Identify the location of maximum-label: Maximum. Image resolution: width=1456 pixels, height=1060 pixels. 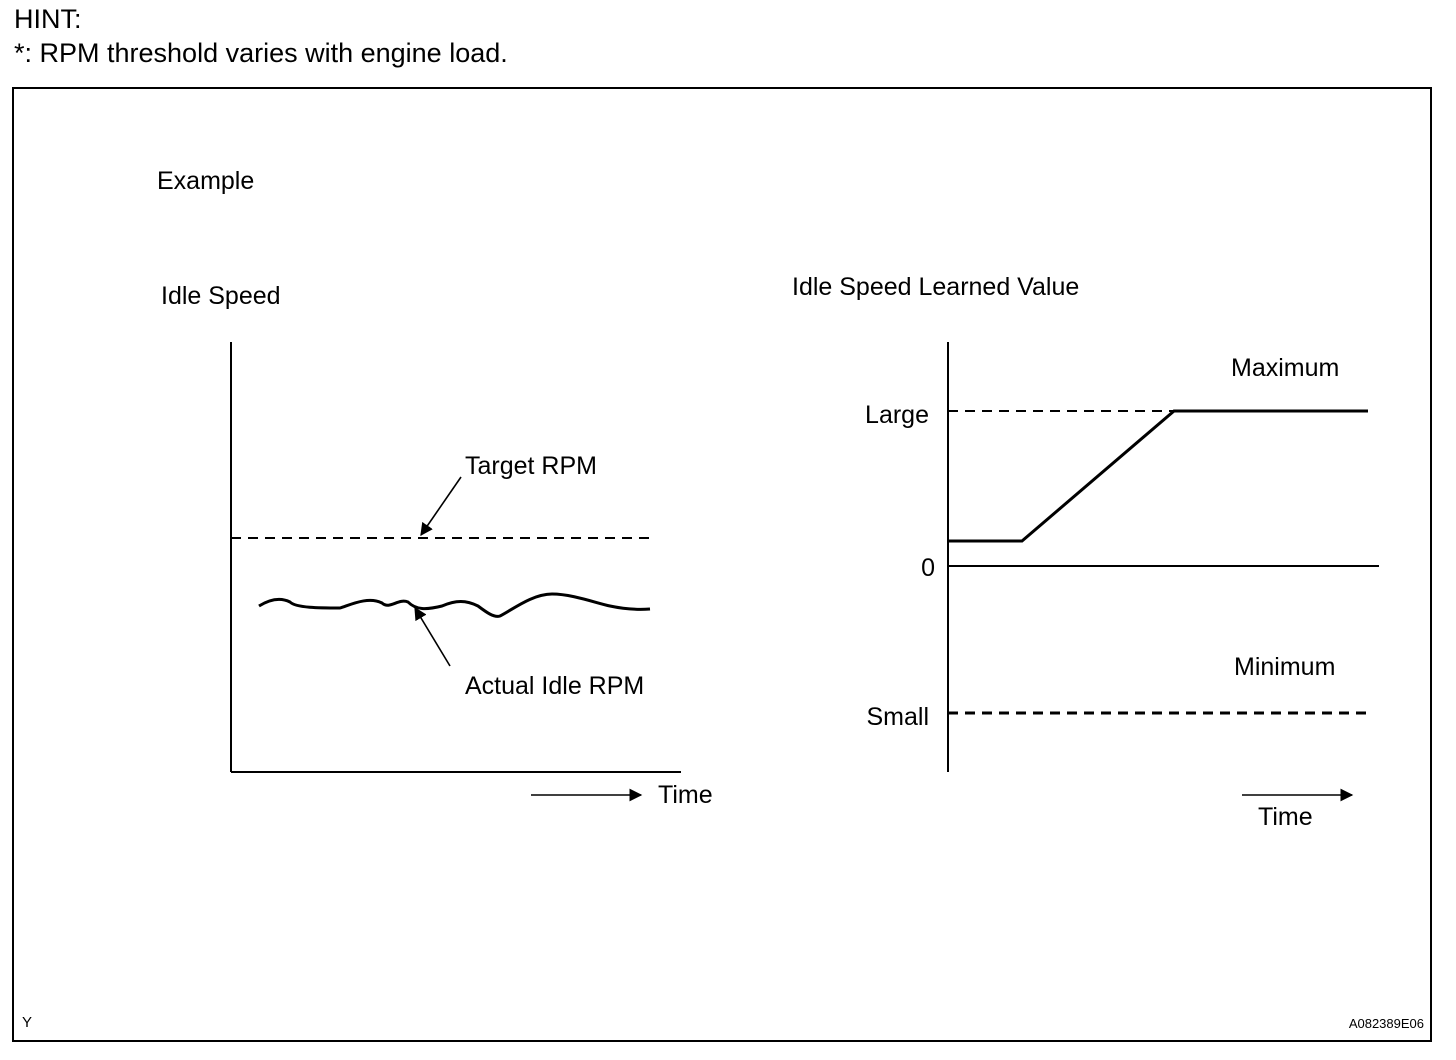
(1285, 368).